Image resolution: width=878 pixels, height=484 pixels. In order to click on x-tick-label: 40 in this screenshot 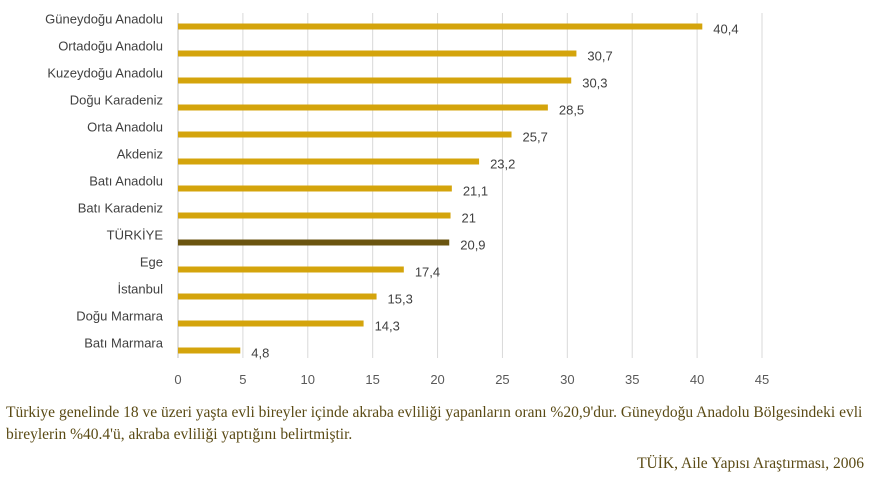, I will do `click(697, 379)`.